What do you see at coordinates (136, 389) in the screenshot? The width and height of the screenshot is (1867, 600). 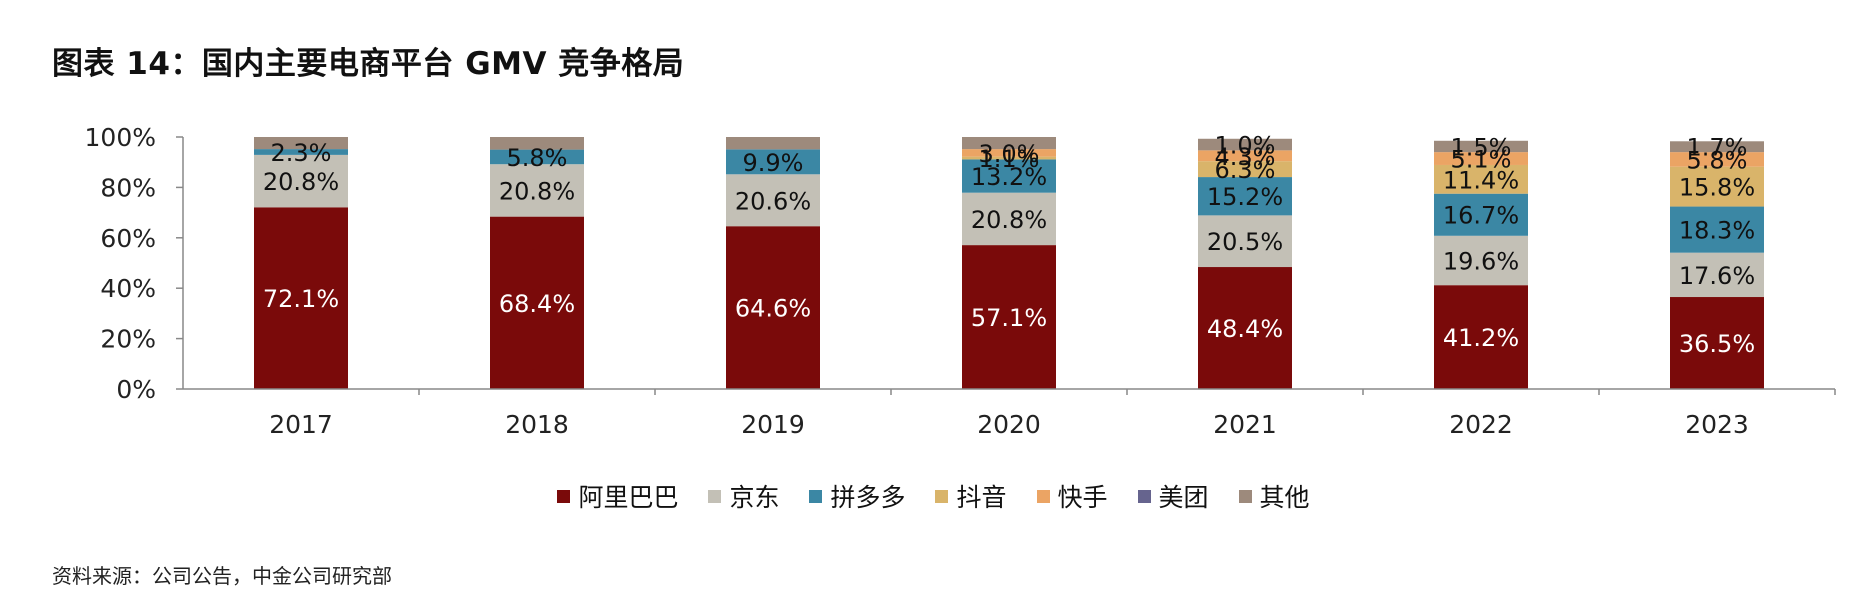 I see `y-tick-label: 0%` at bounding box center [136, 389].